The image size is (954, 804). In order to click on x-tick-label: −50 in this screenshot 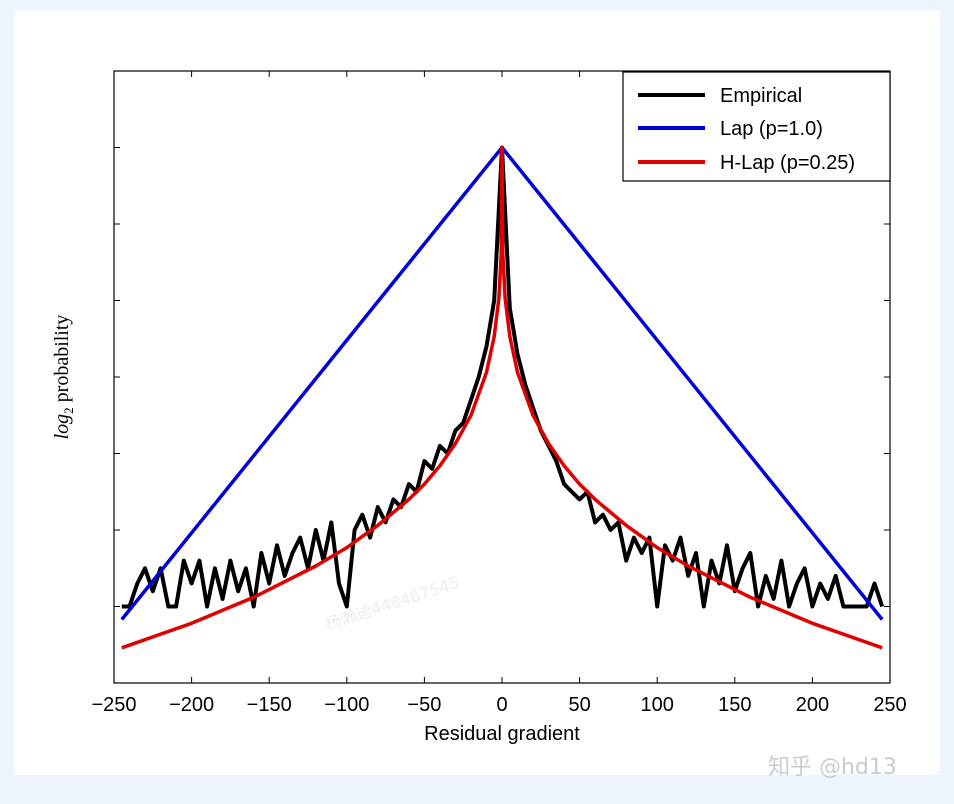, I will do `click(424, 705)`.